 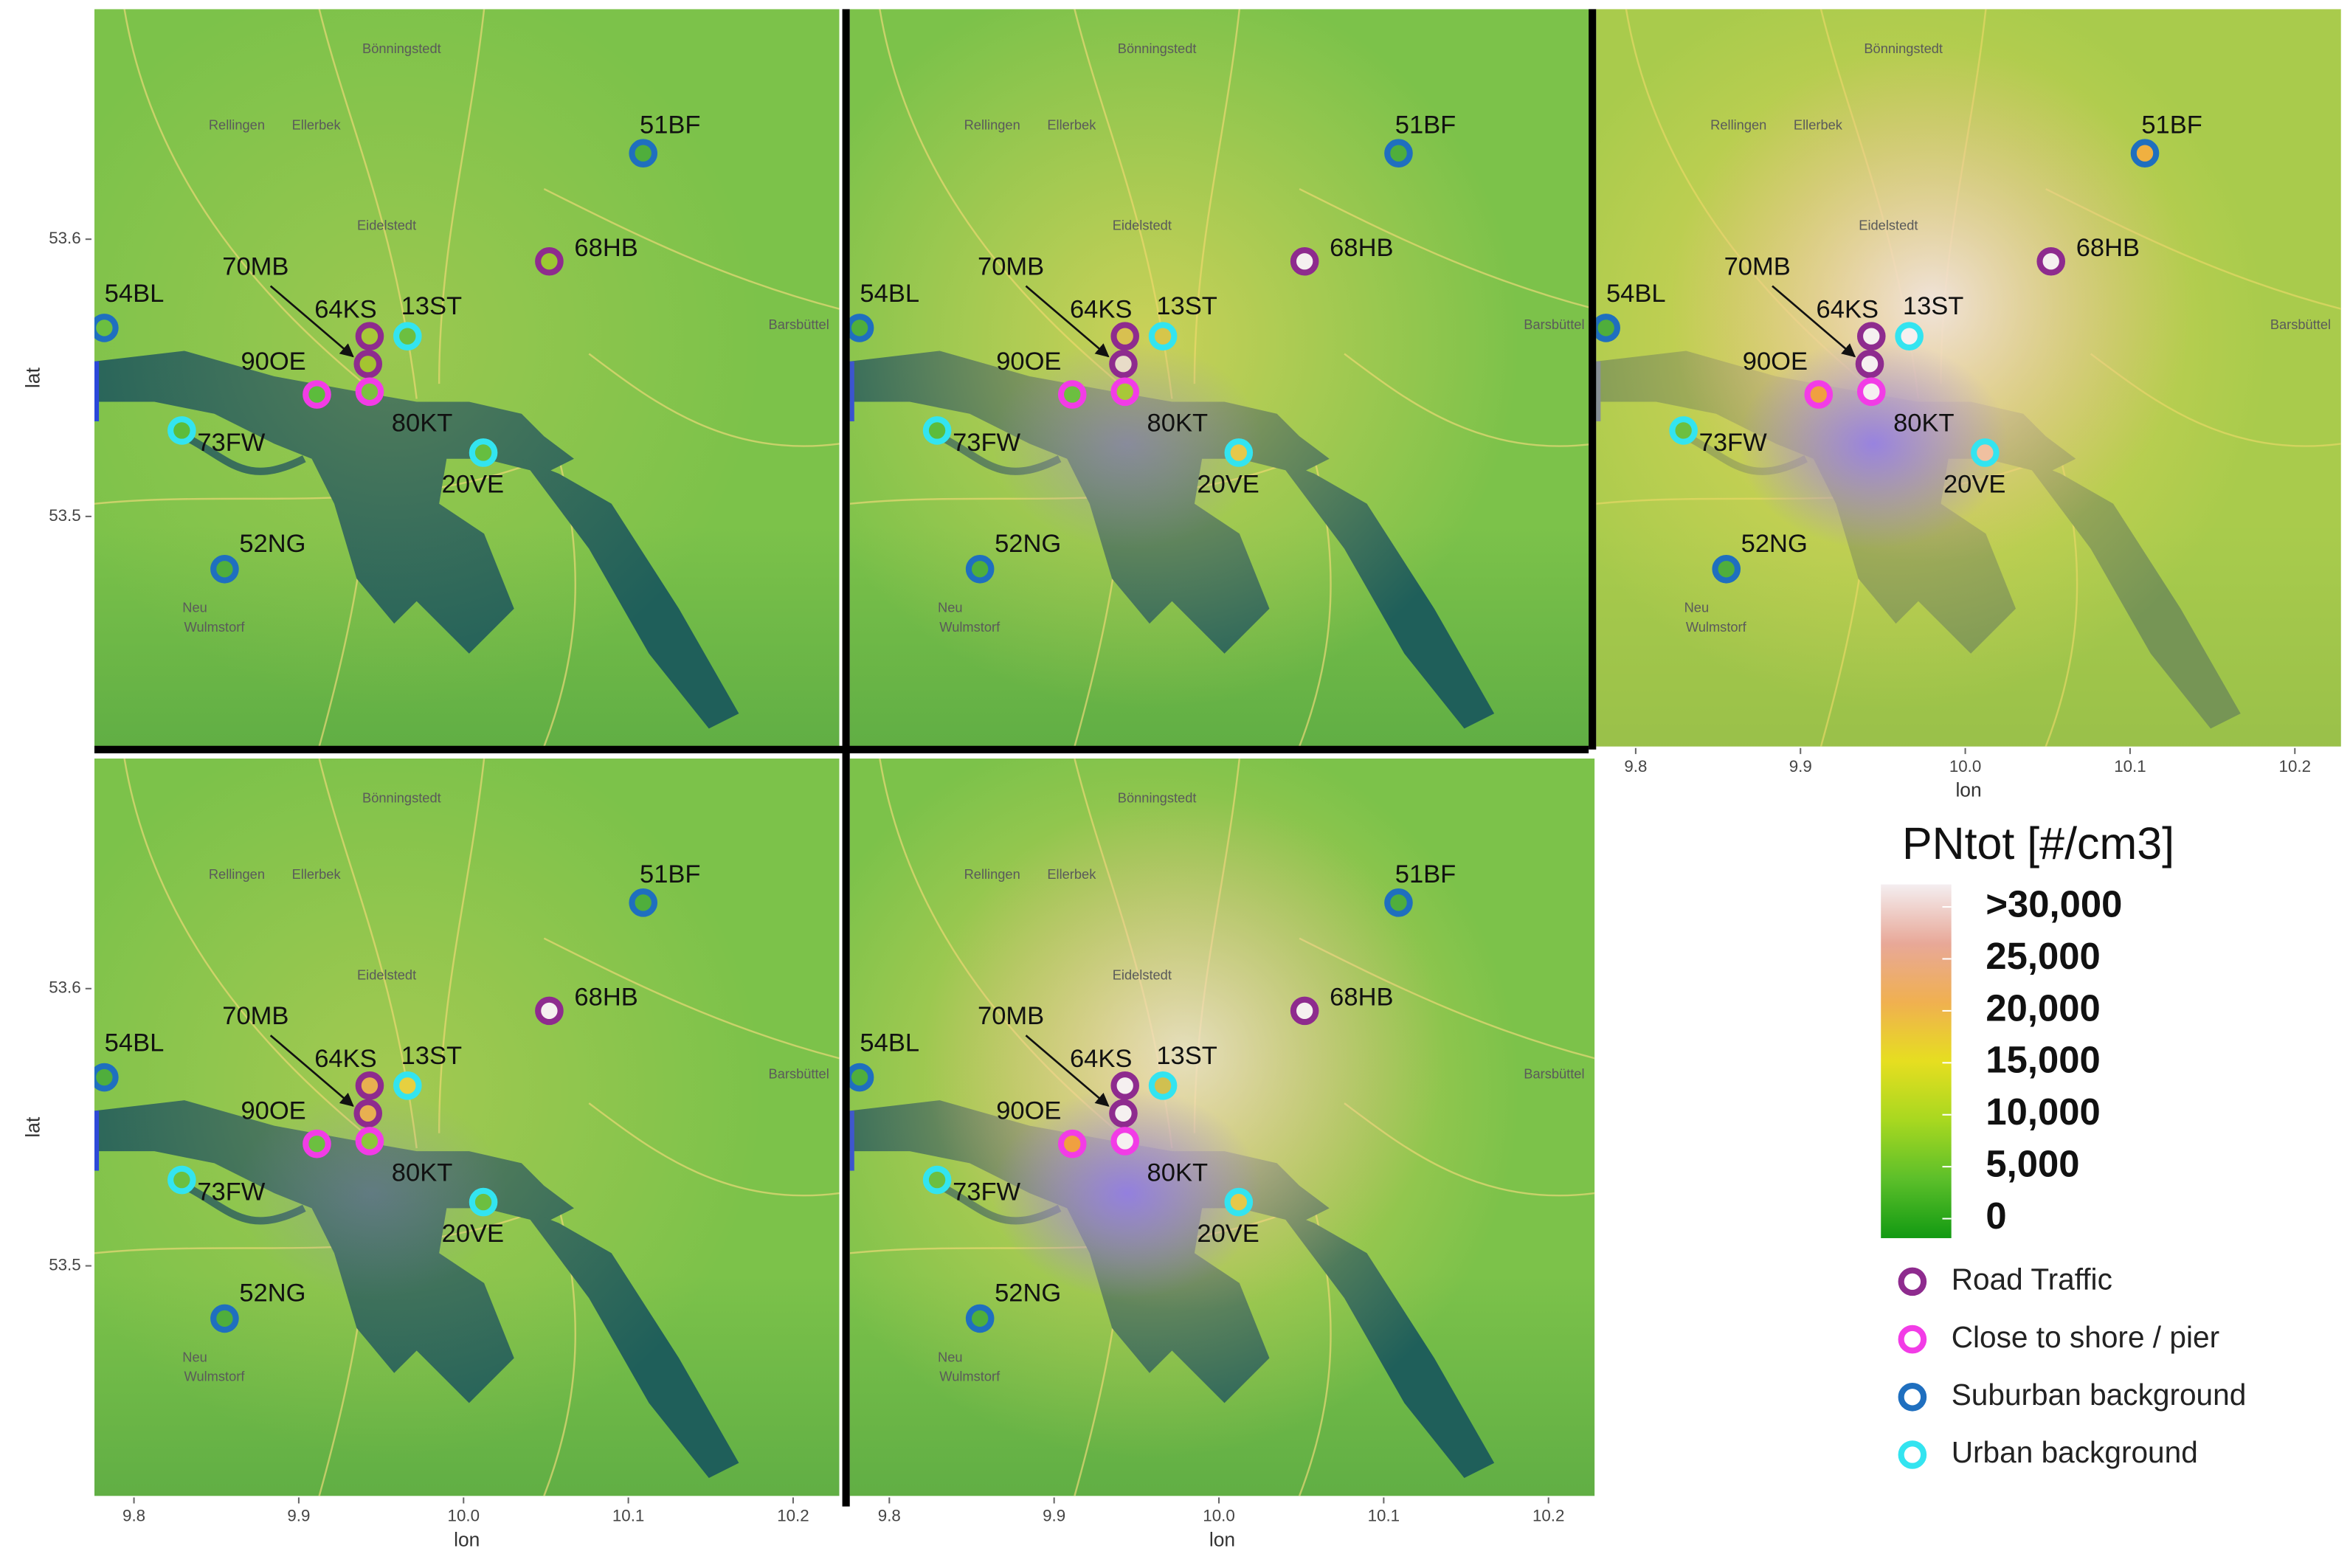 What do you see at coordinates (2043, 1008) in the screenshot?
I see `colorbar-label: 20,000` at bounding box center [2043, 1008].